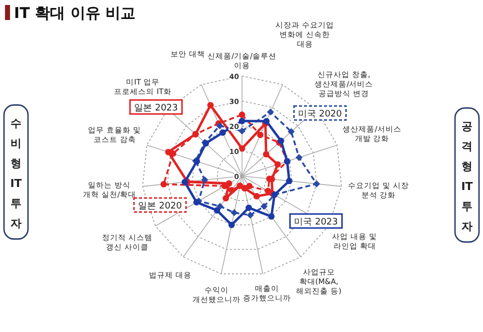 The height and width of the screenshot is (332, 483). Describe the element at coordinates (16, 173) in the screenshot. I see `text: 수비형 IT 투자` at that location.